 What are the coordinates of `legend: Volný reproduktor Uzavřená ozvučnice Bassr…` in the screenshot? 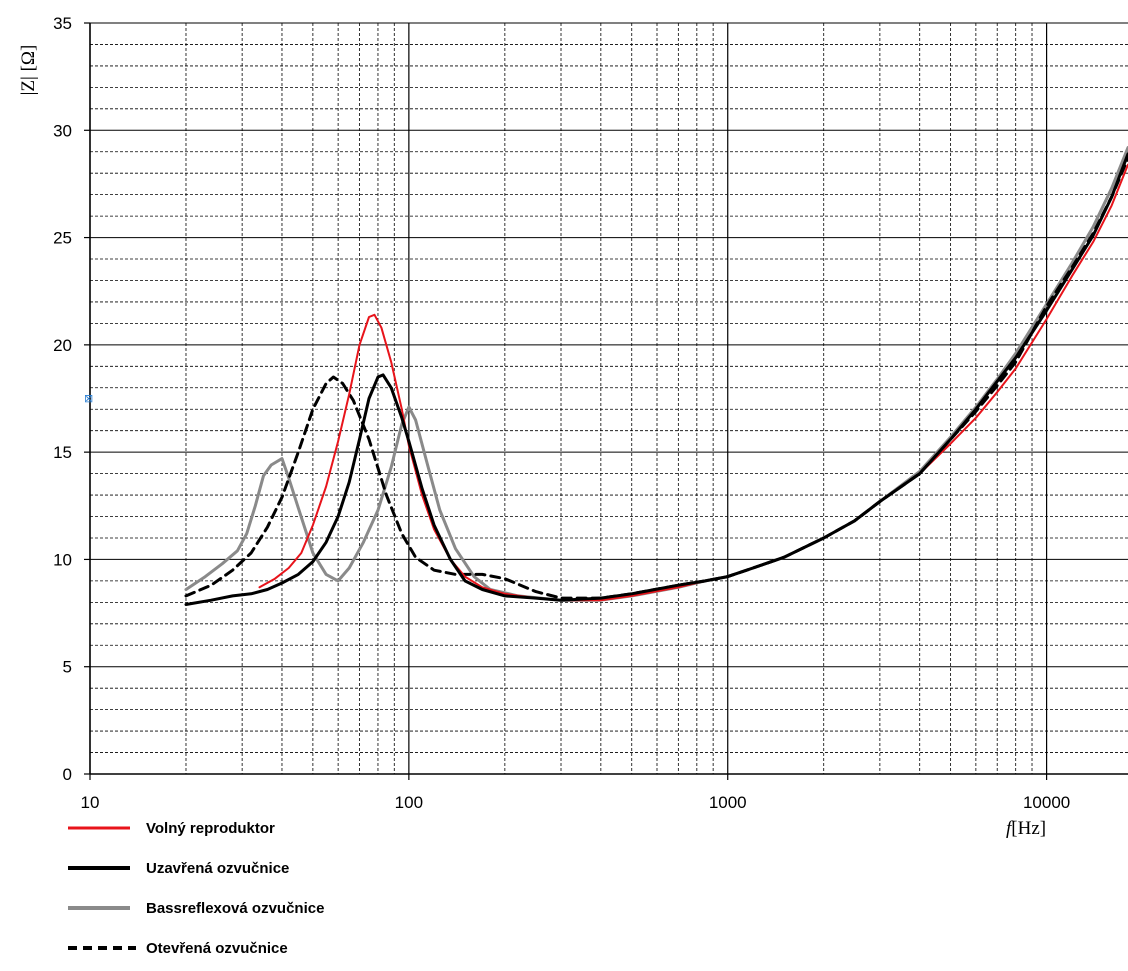 It's located at (196, 888).